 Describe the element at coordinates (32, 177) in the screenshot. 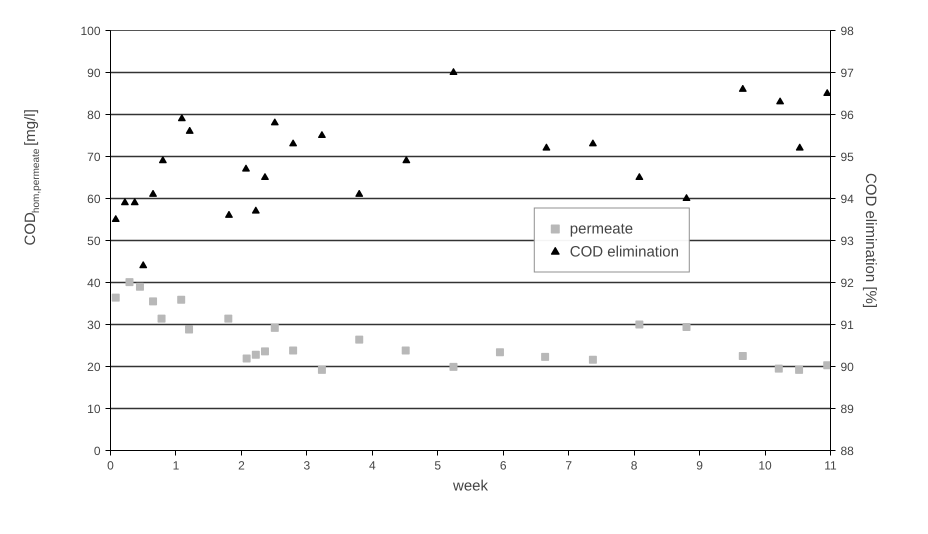

I see `y-axis-title: CODhom,permeate [mg/l]` at that location.